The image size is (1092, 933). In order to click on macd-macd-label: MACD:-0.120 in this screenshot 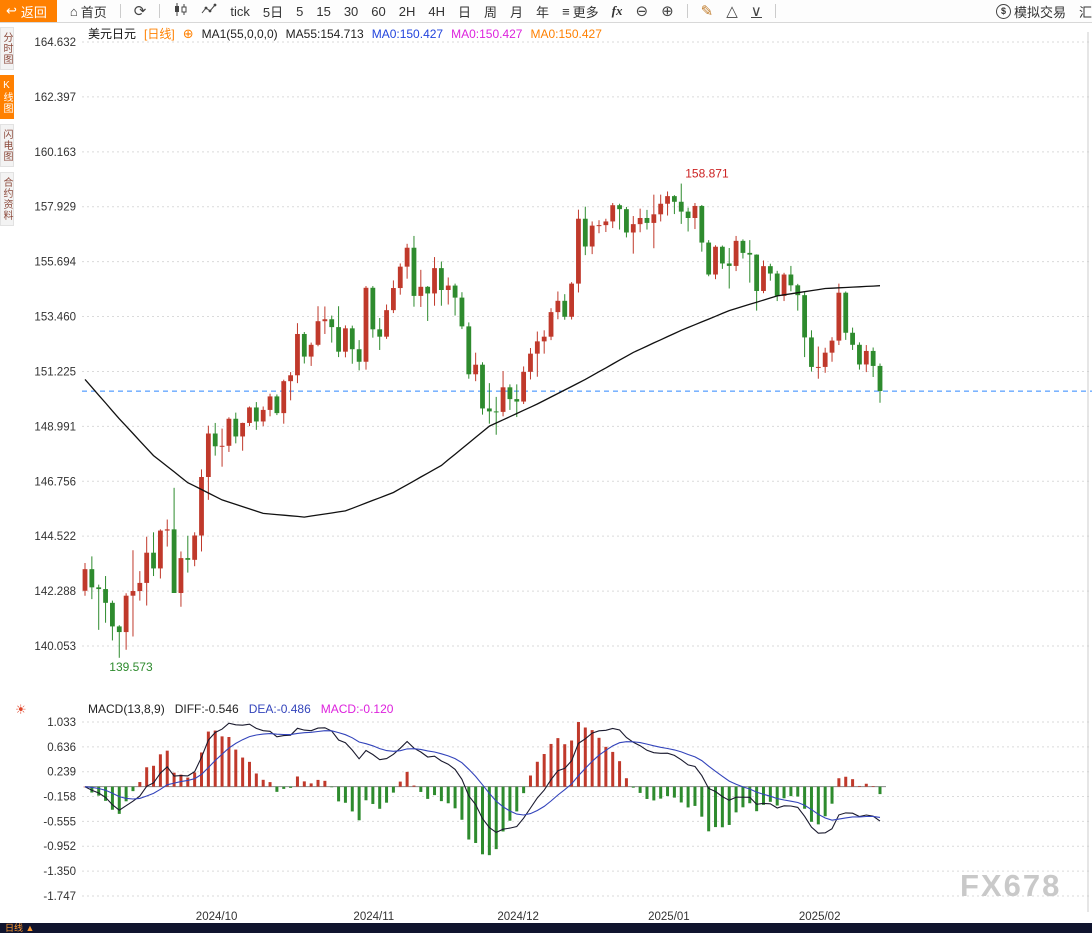, I will do `click(357, 709)`.